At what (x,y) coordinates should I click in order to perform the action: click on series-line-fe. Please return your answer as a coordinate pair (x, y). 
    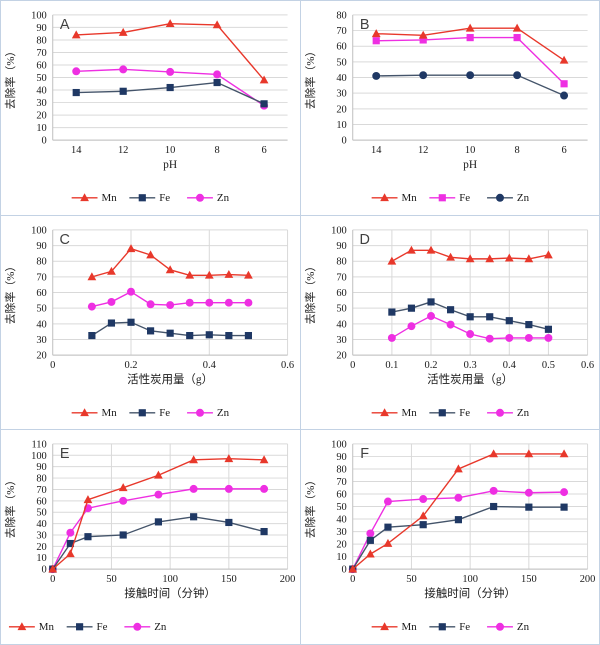
    Looking at the image, I should click on (457, 538).